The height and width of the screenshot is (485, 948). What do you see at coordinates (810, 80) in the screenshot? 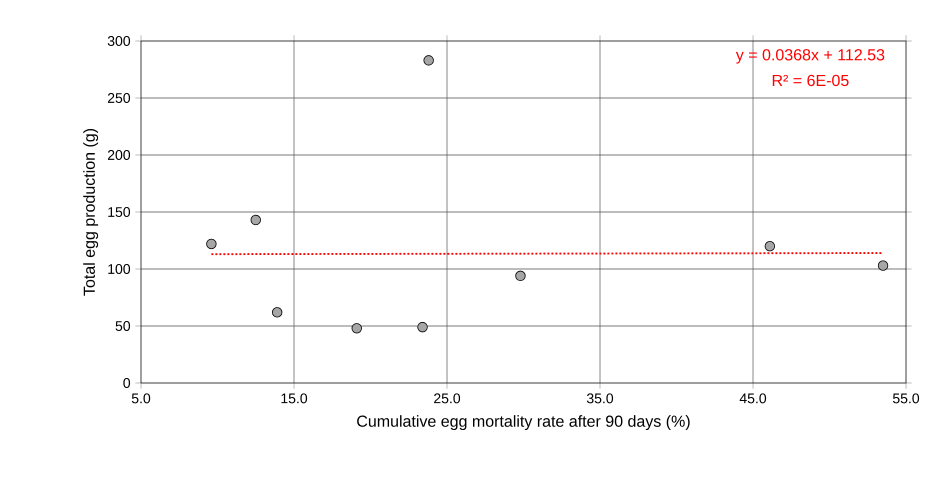
I see `annotation: R² = 6E-05` at bounding box center [810, 80].